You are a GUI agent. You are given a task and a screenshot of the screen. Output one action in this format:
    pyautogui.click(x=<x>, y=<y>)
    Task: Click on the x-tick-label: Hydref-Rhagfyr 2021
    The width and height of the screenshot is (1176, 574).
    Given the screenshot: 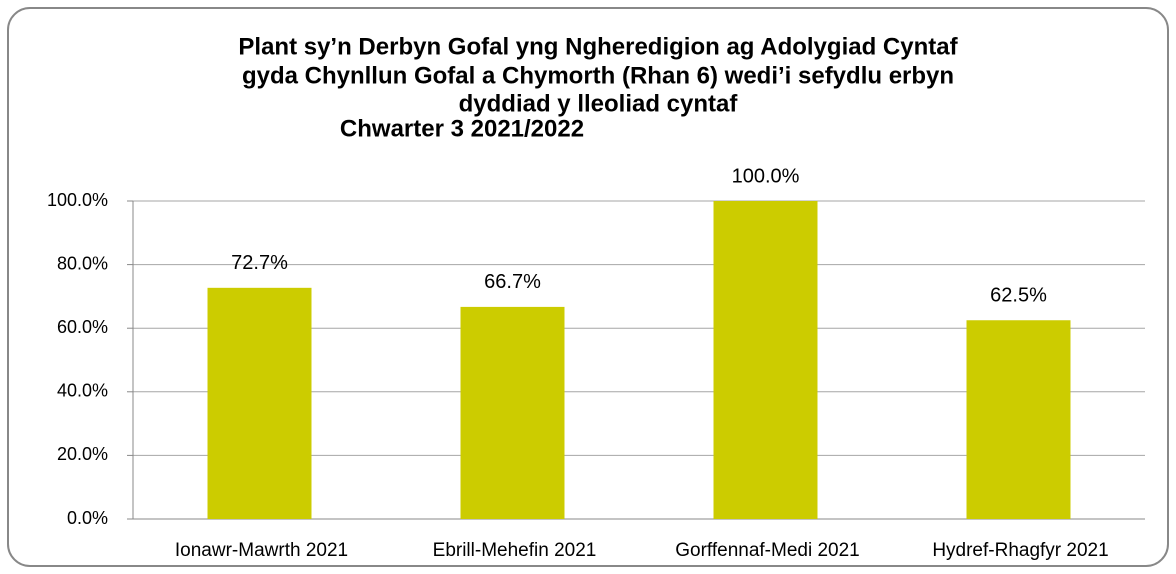 What is the action you would take?
    pyautogui.click(x=1020, y=550)
    